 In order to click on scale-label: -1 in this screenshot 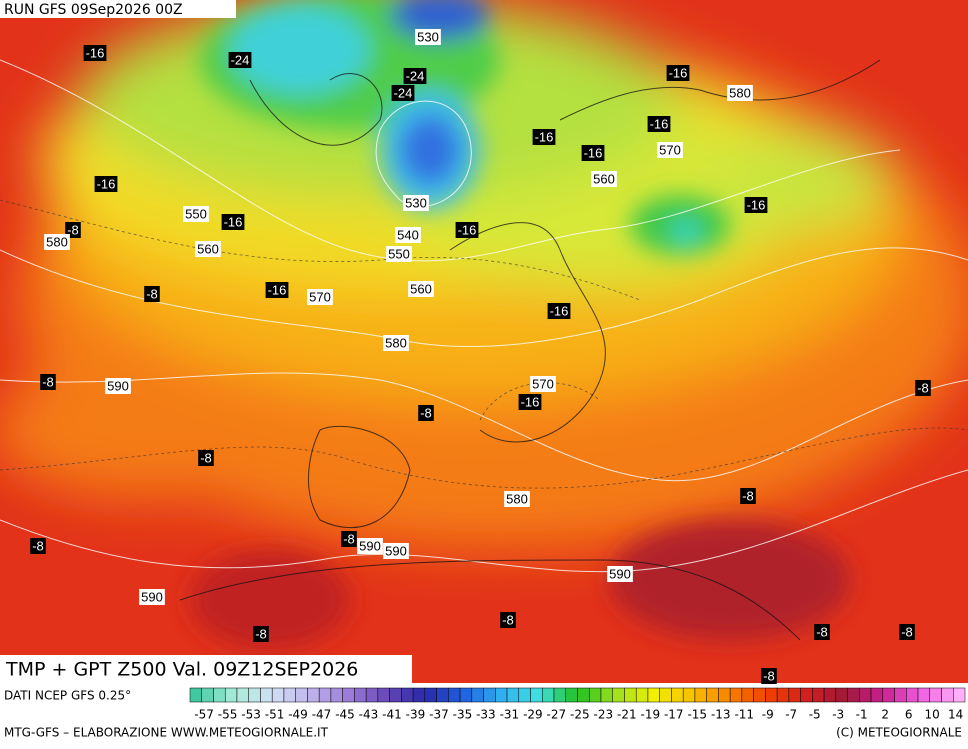, I will do `click(862, 715)`.